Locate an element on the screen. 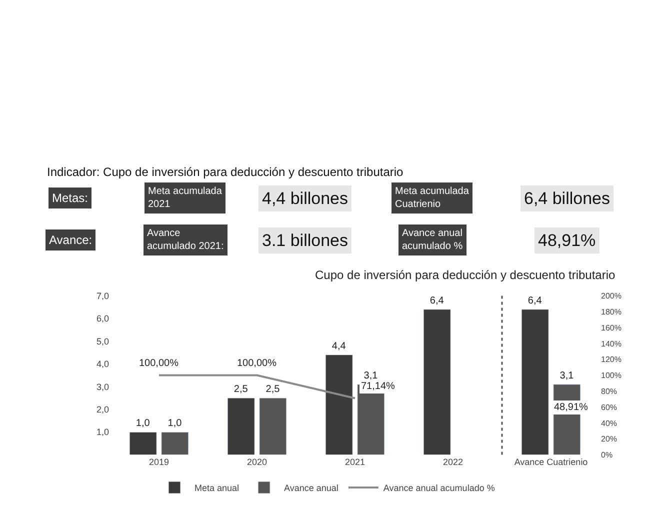 The height and width of the screenshot is (507, 655). text: 3.1 billones is located at coordinates (305, 240).